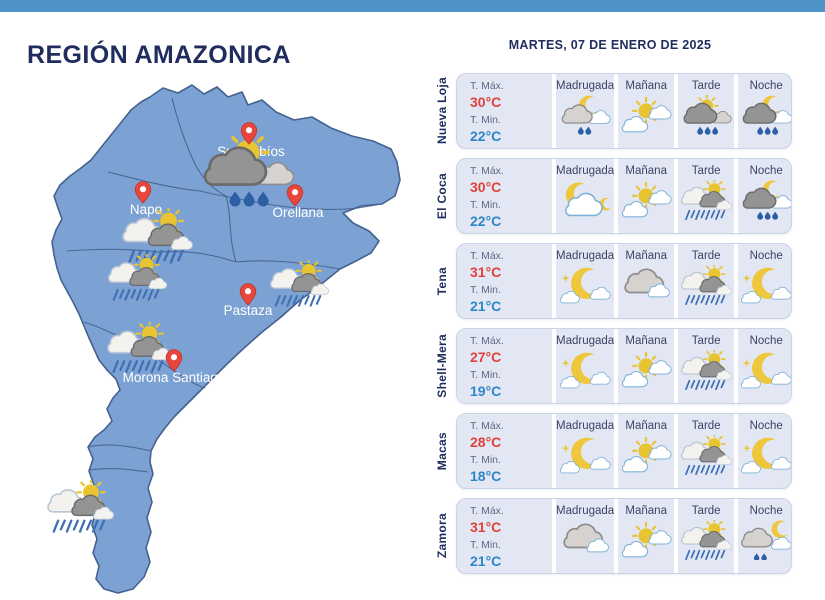 The height and width of the screenshot is (600, 825). Describe the element at coordinates (299, 283) in the screenshot. I see `map-weather-icon-pastaza-east` at that location.